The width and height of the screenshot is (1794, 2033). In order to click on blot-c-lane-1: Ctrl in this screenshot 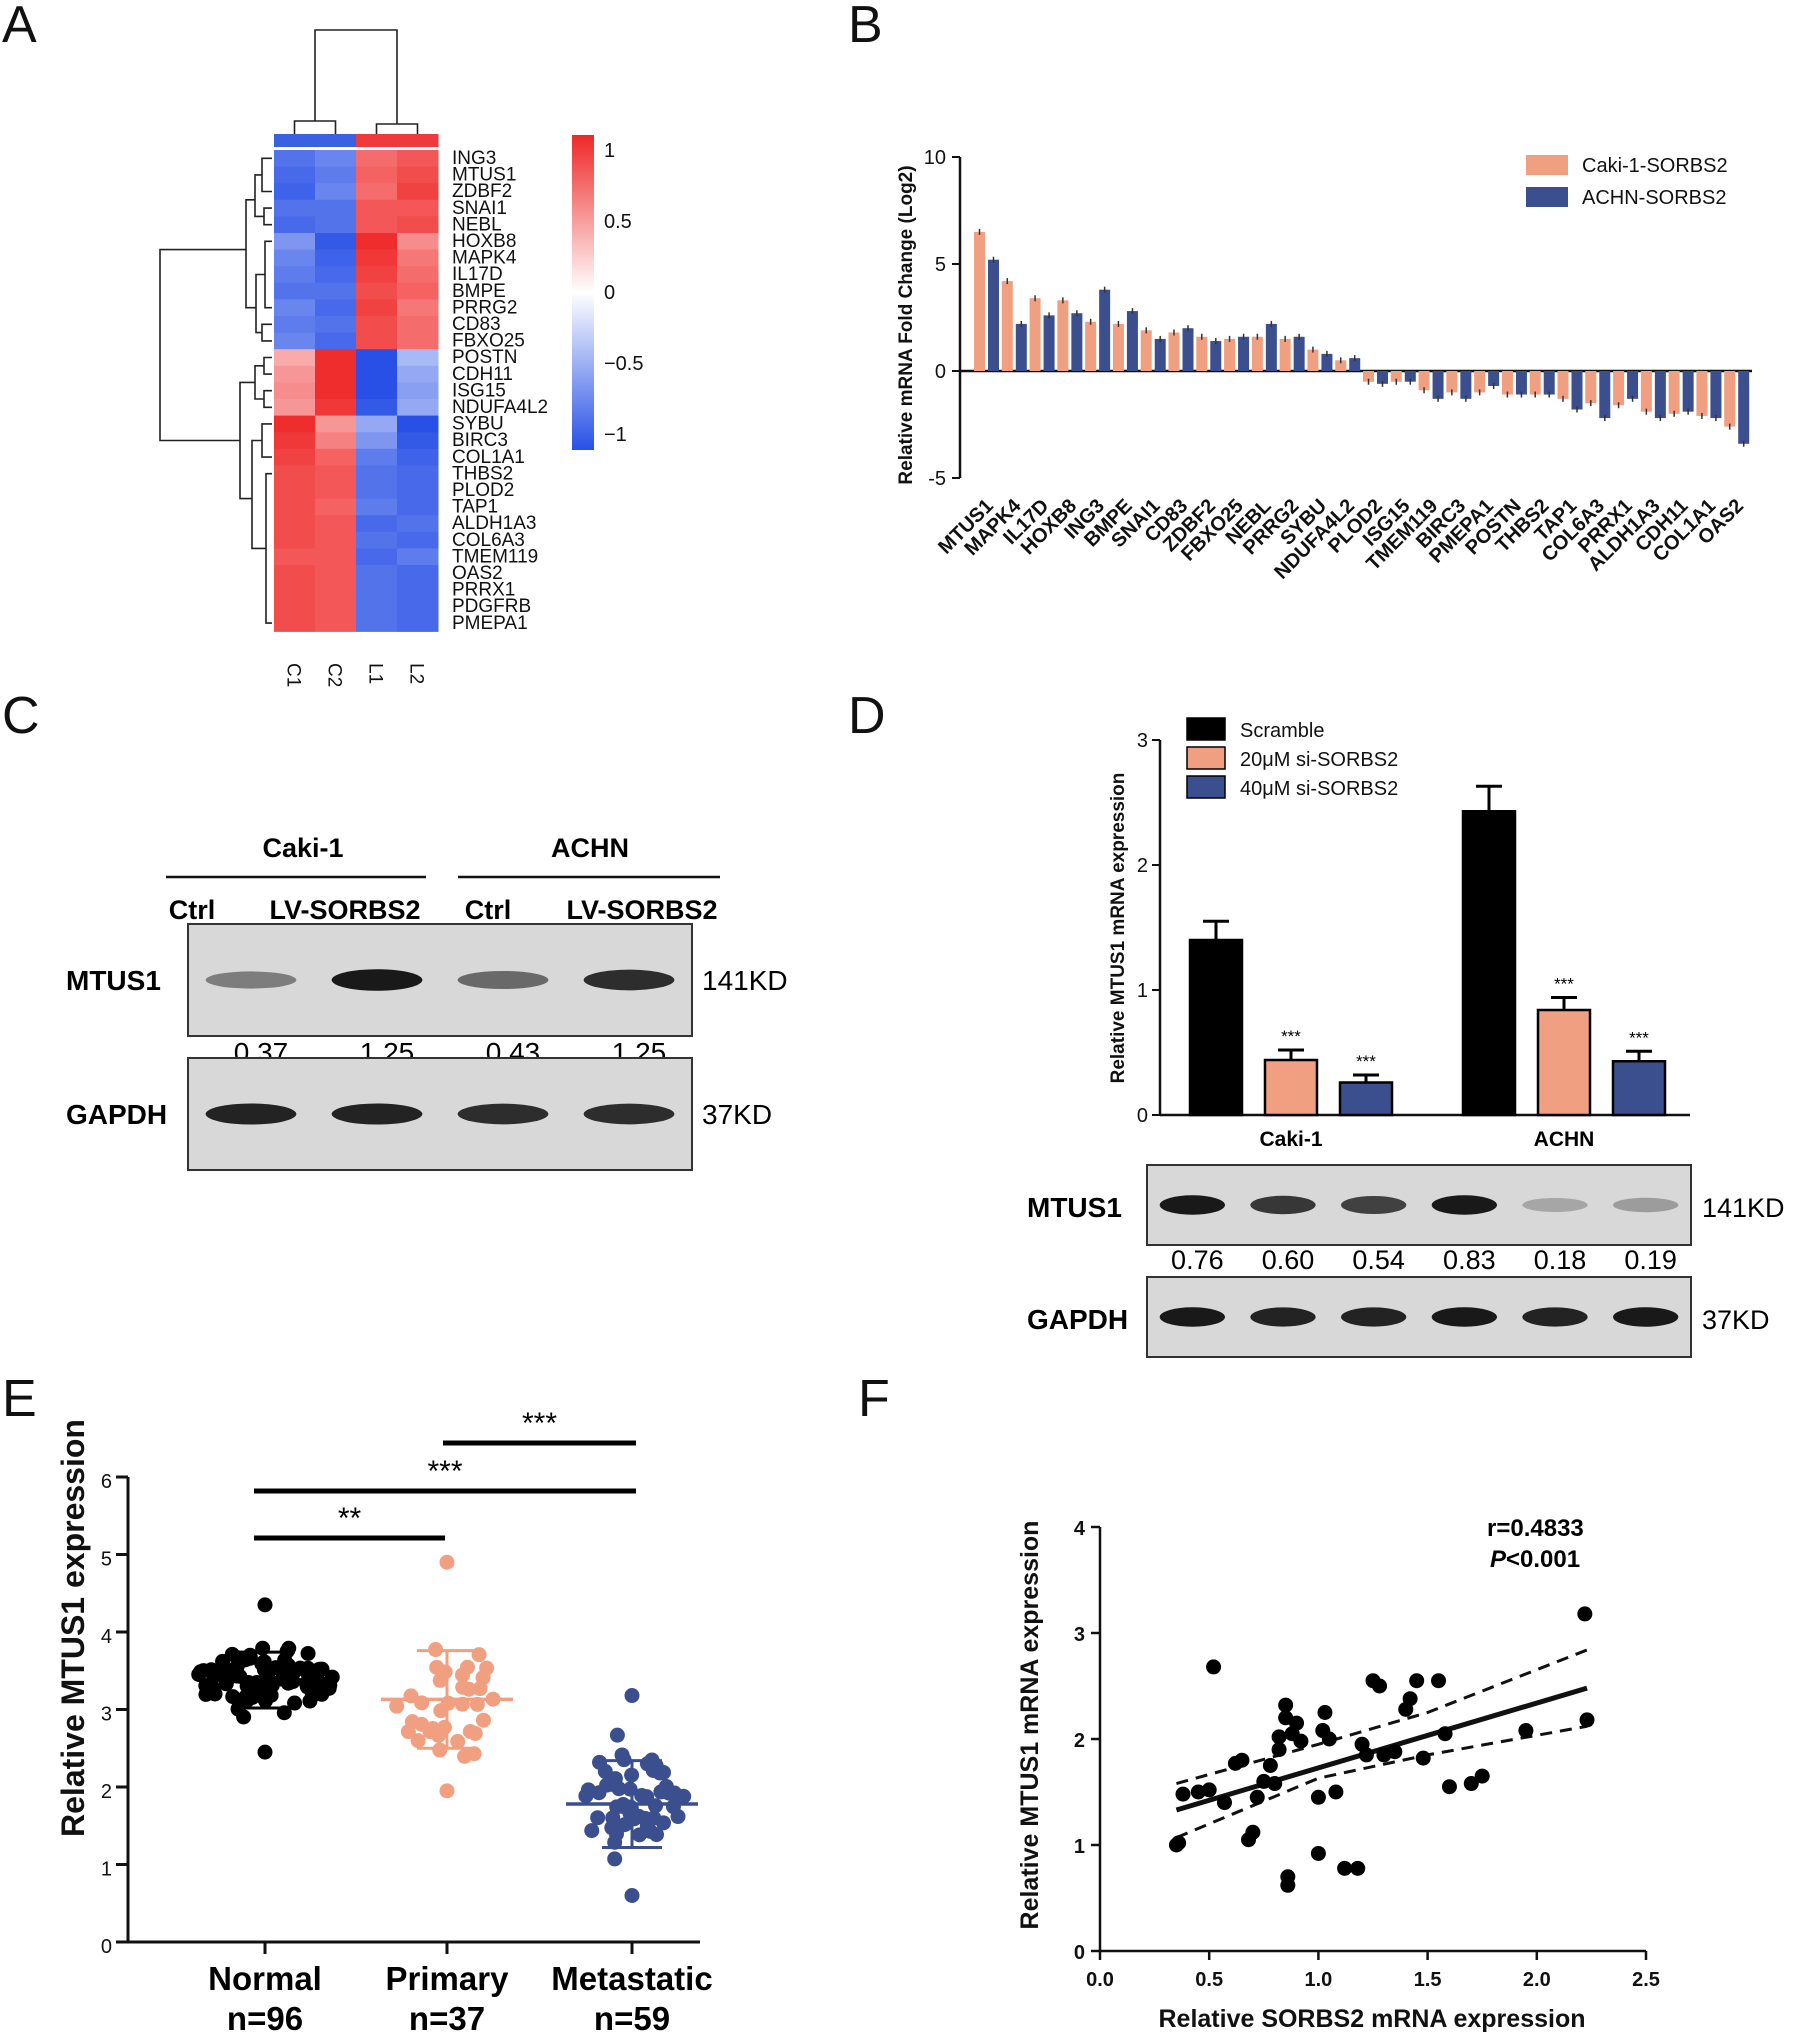, I will do `click(192, 910)`.